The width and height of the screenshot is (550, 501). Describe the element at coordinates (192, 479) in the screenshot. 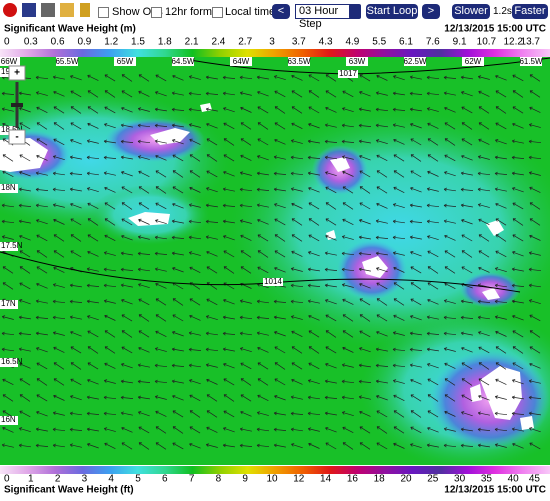

I see `scale-label: 7` at that location.